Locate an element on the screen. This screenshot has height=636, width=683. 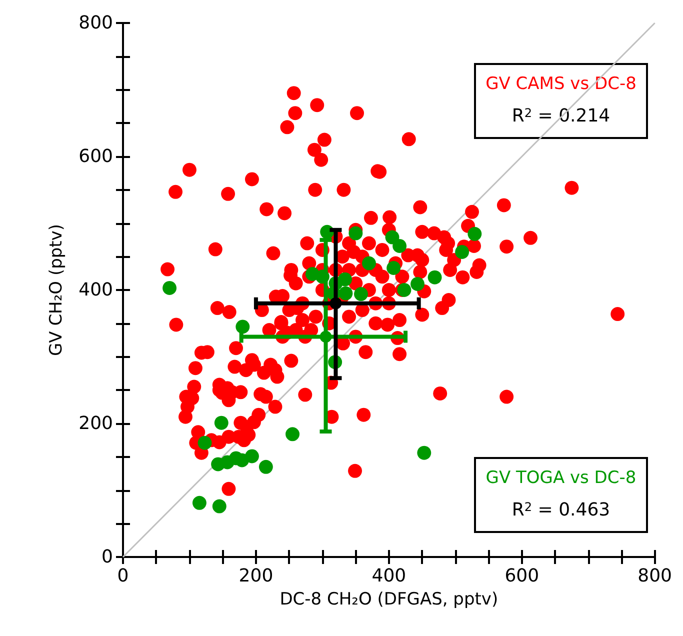
x-tick-label: 200 is located at coordinates (256, 576).